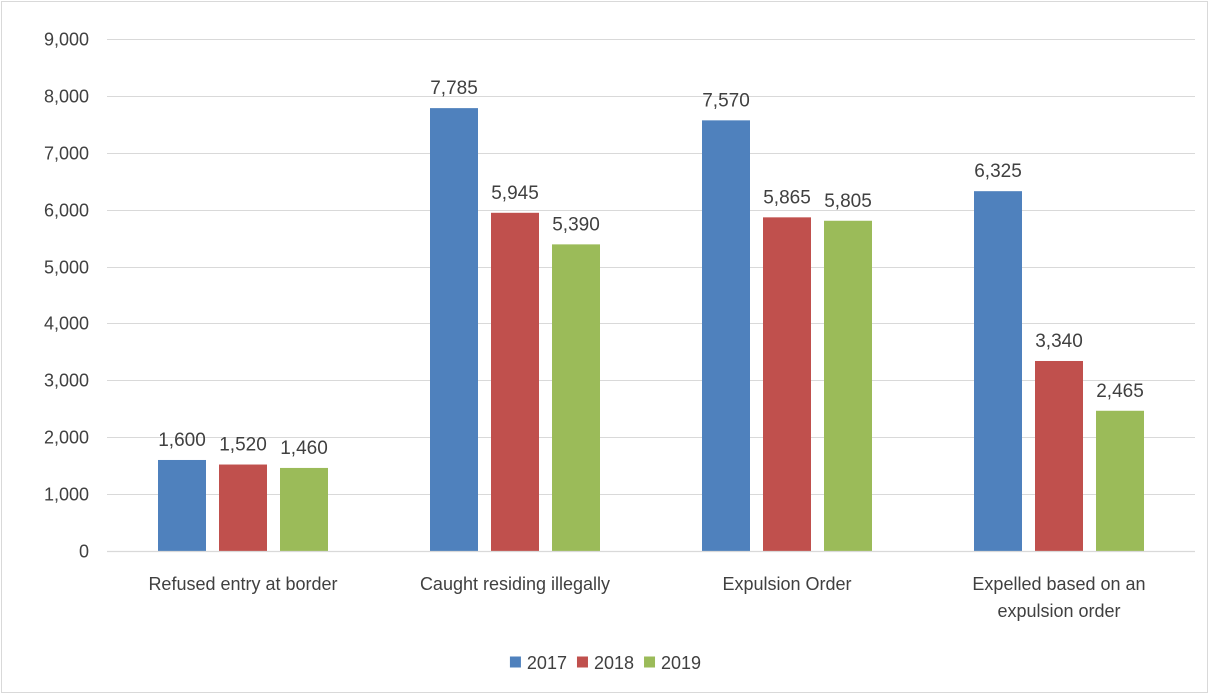 The height and width of the screenshot is (696, 1211). Describe the element at coordinates (515, 584) in the screenshot. I see `category-label: Caught residing illegally` at that location.